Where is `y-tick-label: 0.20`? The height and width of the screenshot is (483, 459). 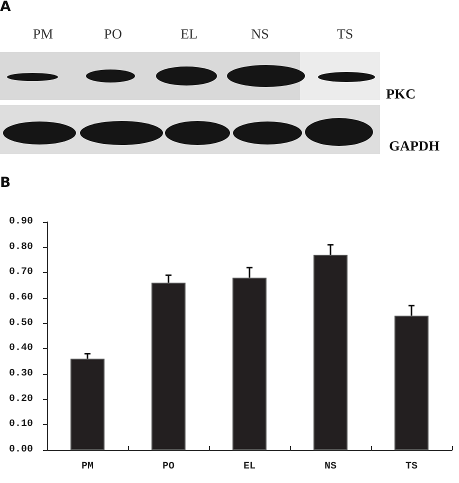 y-tick-label: 0.20 is located at coordinates (20, 399).